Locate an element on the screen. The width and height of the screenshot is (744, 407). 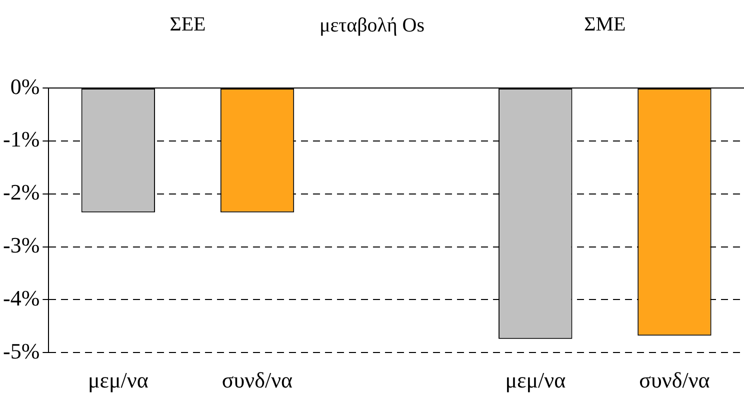
y-tick-label: -2% is located at coordinates (21, 192).